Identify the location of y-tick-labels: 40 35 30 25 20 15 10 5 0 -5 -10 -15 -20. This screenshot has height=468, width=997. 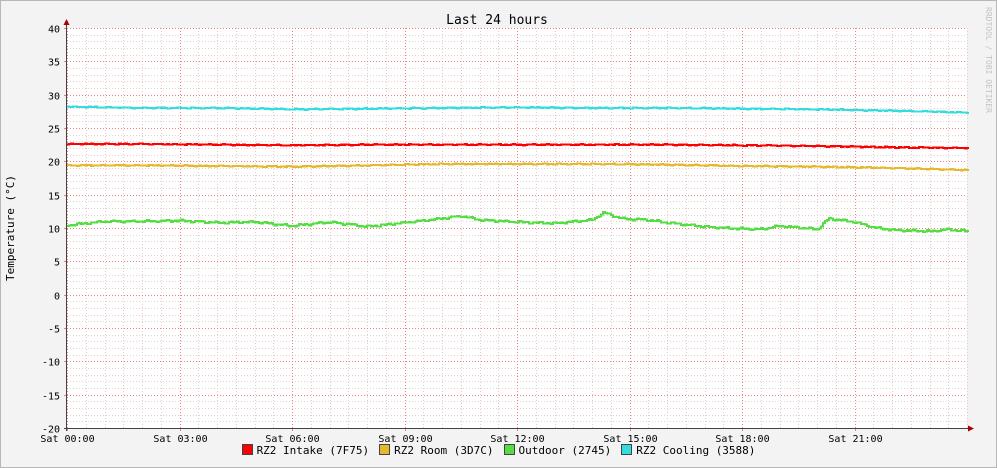
(51, 230).